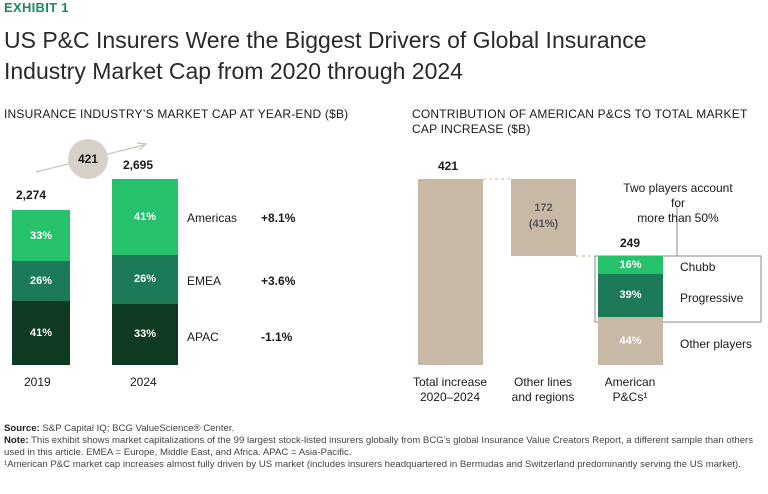 Image resolution: width=768 pixels, height=494 pixels. Describe the element at coordinates (31, 195) in the screenshot. I see `total-label-2019: 2,274` at that location.